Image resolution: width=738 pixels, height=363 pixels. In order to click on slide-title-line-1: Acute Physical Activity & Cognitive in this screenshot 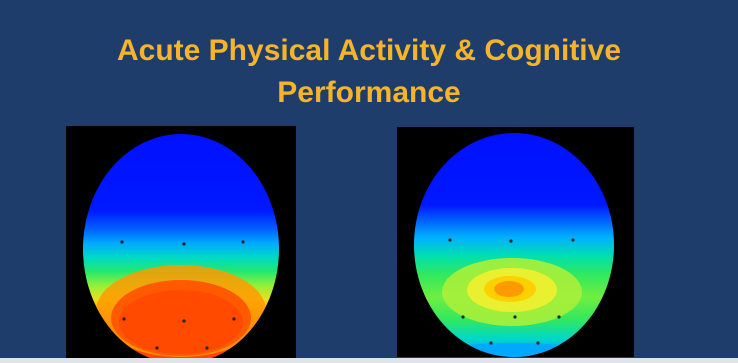, I will do `click(369, 50)`.